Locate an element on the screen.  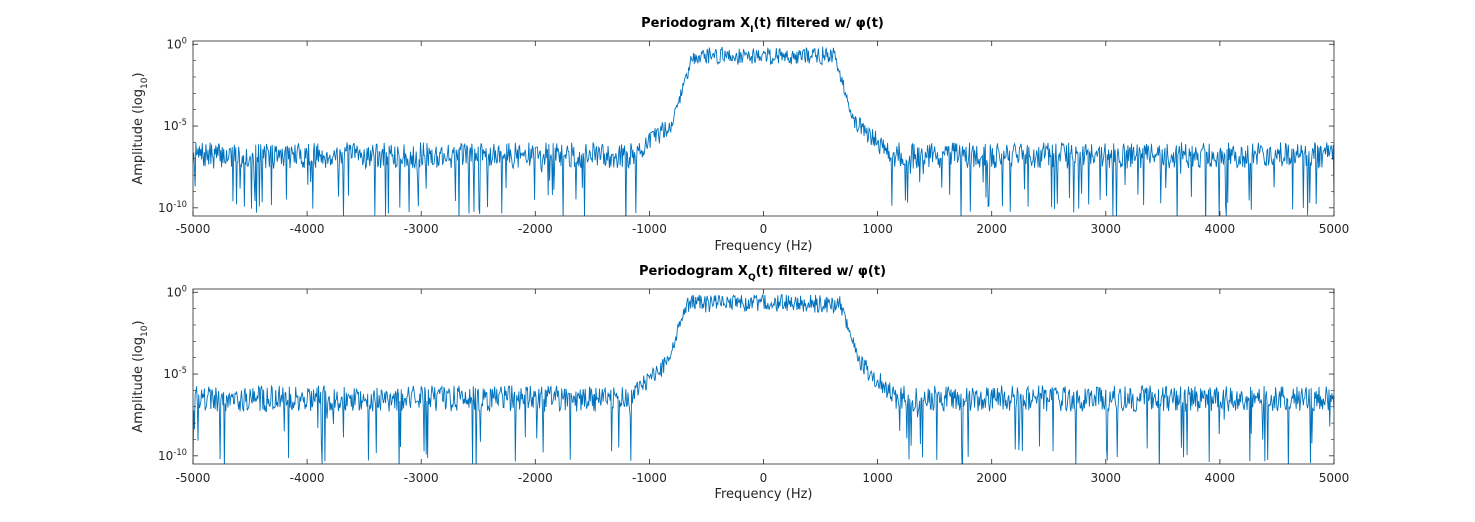
title-subscript: I is located at coordinates (751, 30).